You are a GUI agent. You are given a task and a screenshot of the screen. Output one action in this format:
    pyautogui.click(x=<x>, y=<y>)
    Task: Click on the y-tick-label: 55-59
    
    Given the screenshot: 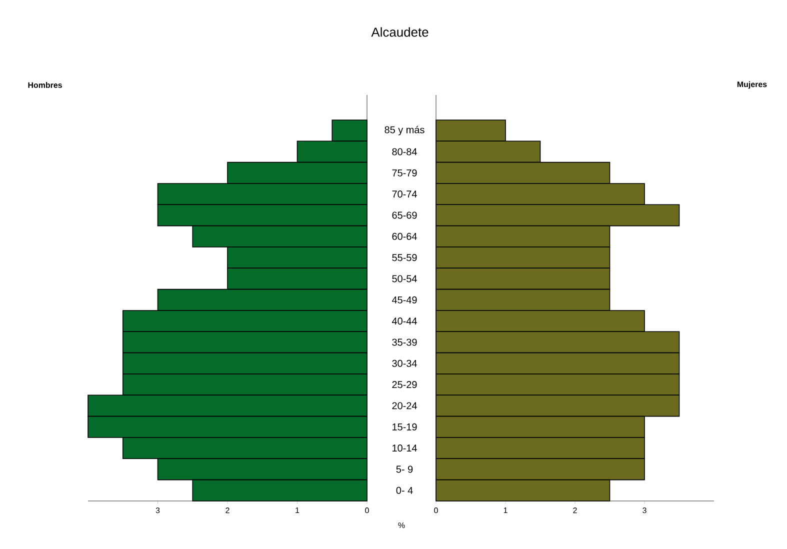 What is the action you would take?
    pyautogui.click(x=404, y=258)
    